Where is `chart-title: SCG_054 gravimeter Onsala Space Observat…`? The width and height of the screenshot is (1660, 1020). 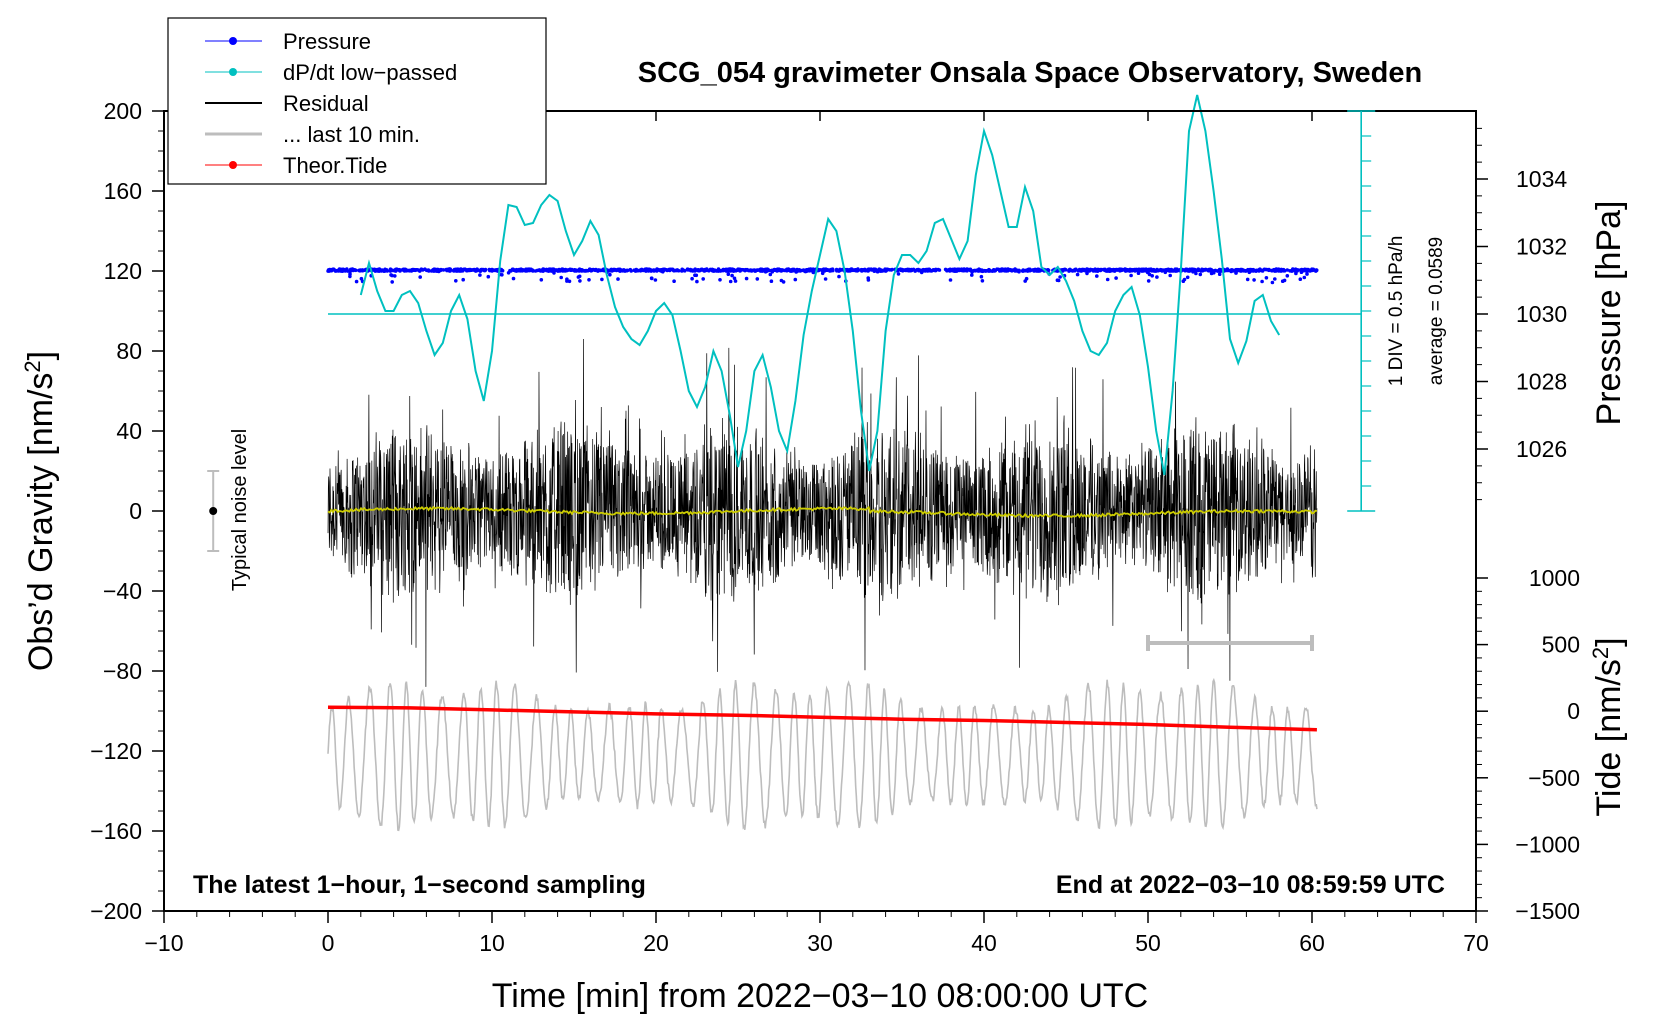
chart-title: SCG_054 gravimeter Onsala Space Observat… is located at coordinates (1030, 73).